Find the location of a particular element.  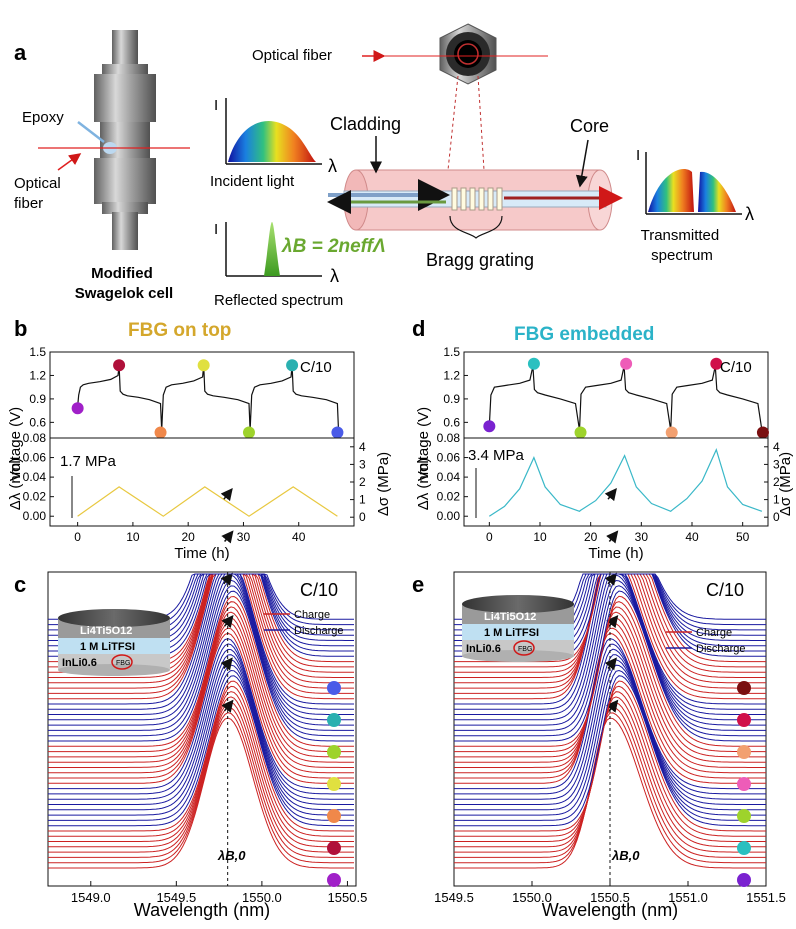

transmitted-axis-lambda: λ is located at coordinates (749, 214).